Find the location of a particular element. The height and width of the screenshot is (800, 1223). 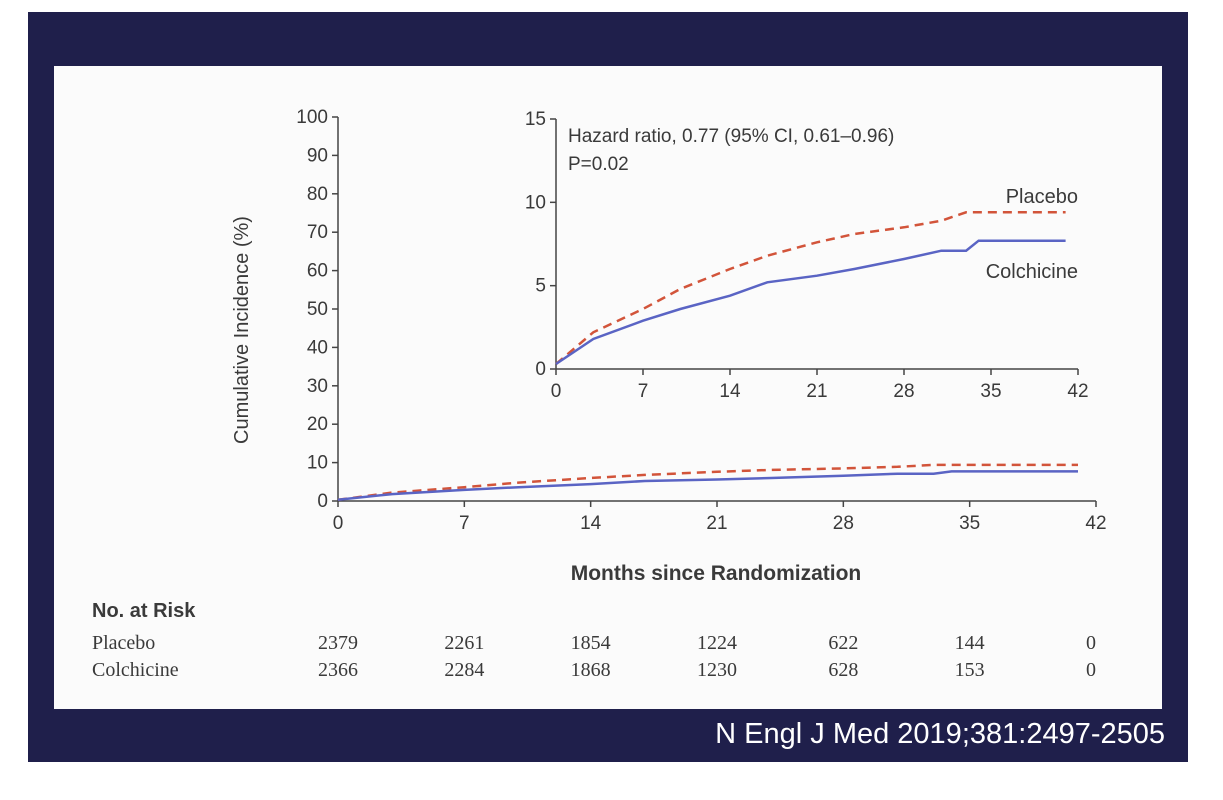

inset-x-tick-label: 21 is located at coordinates (816, 391).